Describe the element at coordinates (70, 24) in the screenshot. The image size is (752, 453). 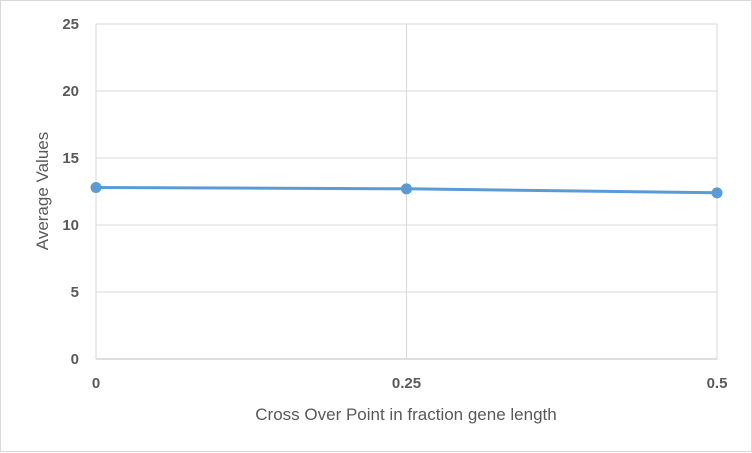
I see `y-tick-label: 25` at that location.